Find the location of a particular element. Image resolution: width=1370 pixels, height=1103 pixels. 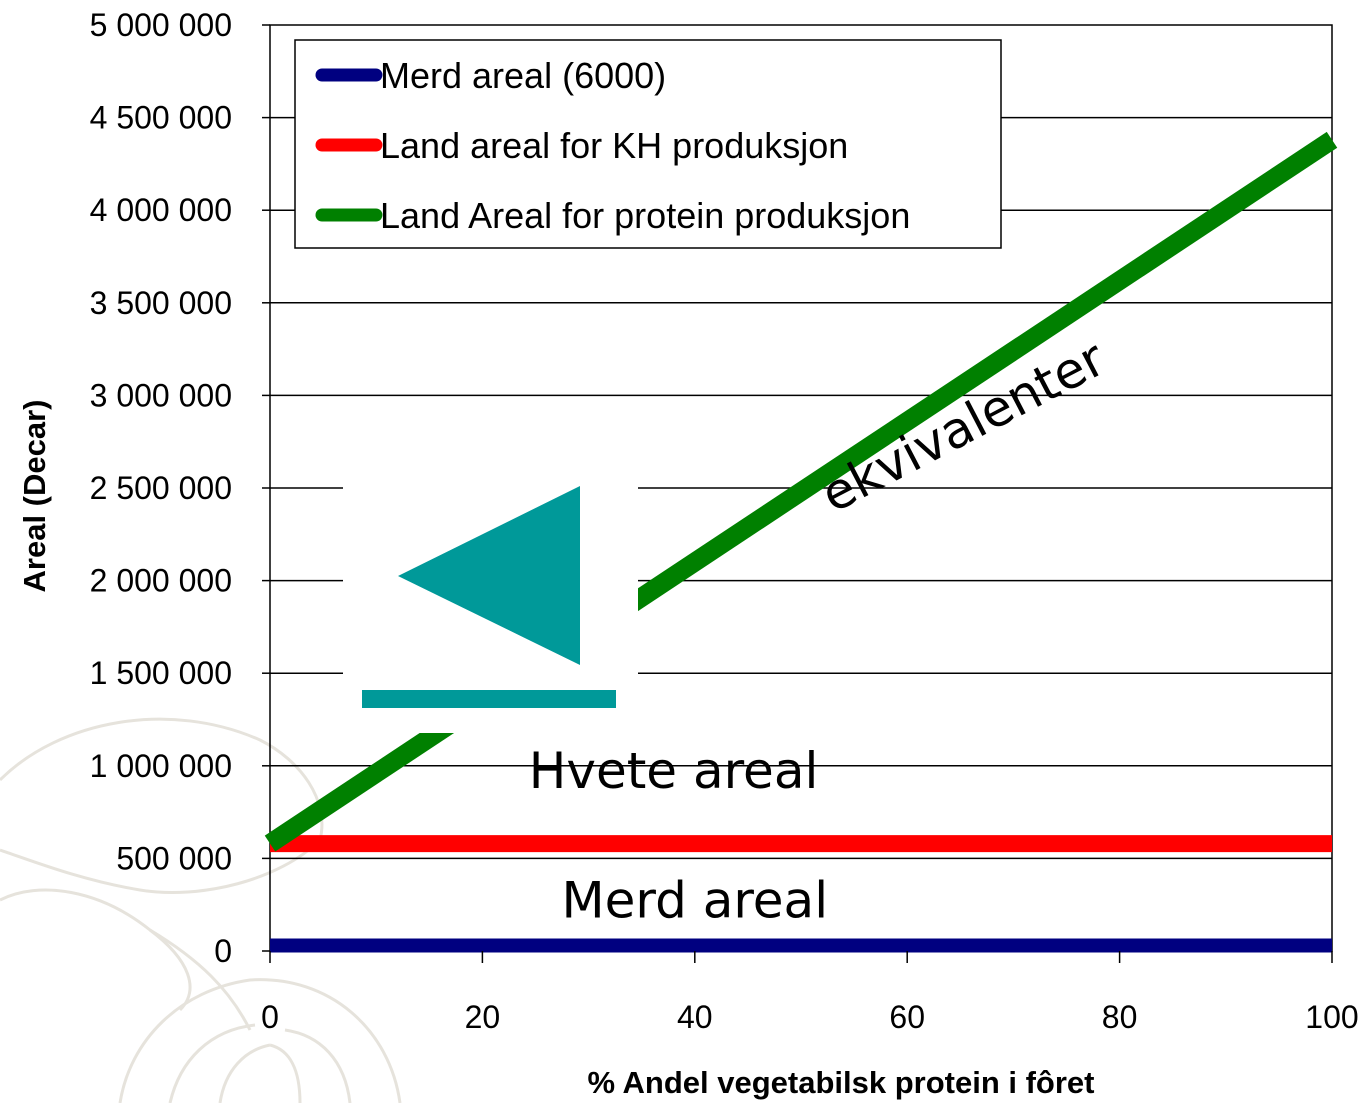

y-tick-label: 3 000 000 is located at coordinates (161, 395).